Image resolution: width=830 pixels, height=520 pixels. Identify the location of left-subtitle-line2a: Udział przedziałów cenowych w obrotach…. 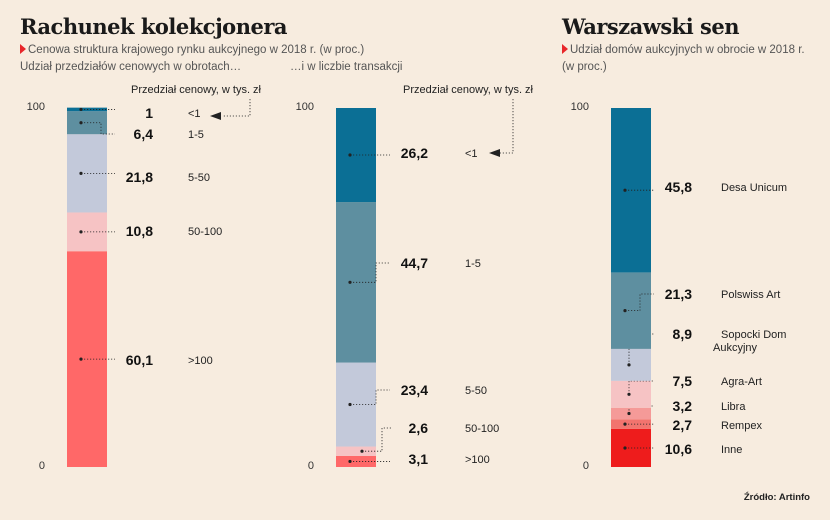
(131, 67).